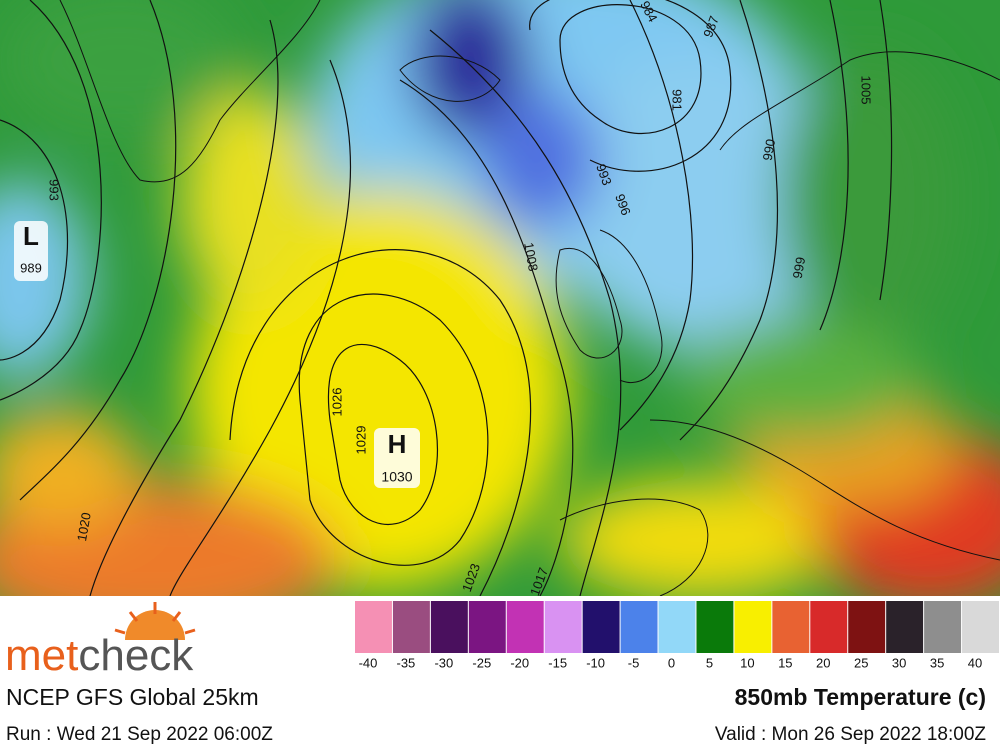 The width and height of the screenshot is (1000, 749). I want to click on pressure-label: 999, so click(799, 268).